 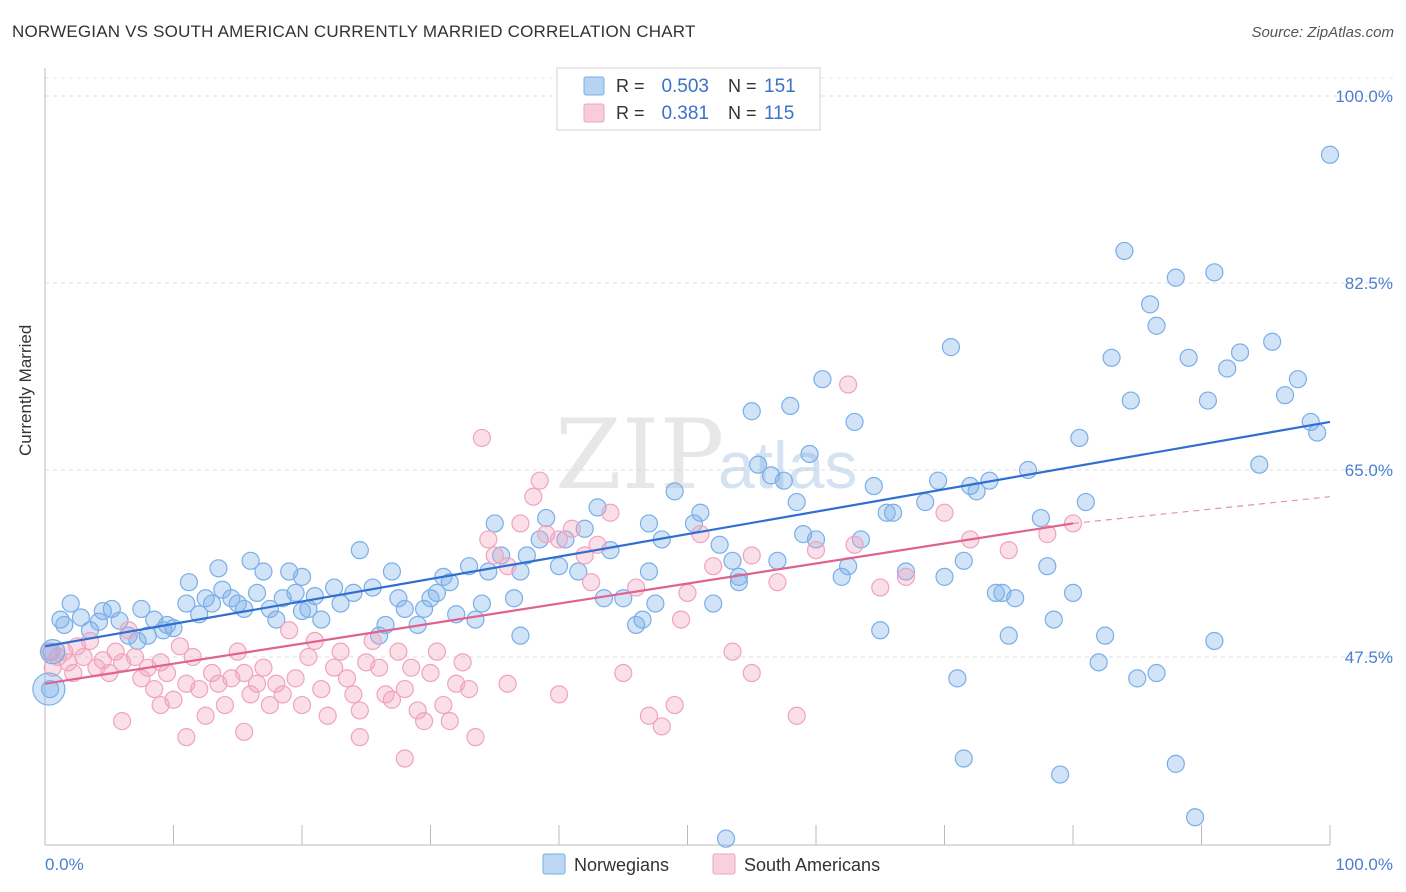 I want to click on legend-n-value: 151, so click(x=780, y=86).